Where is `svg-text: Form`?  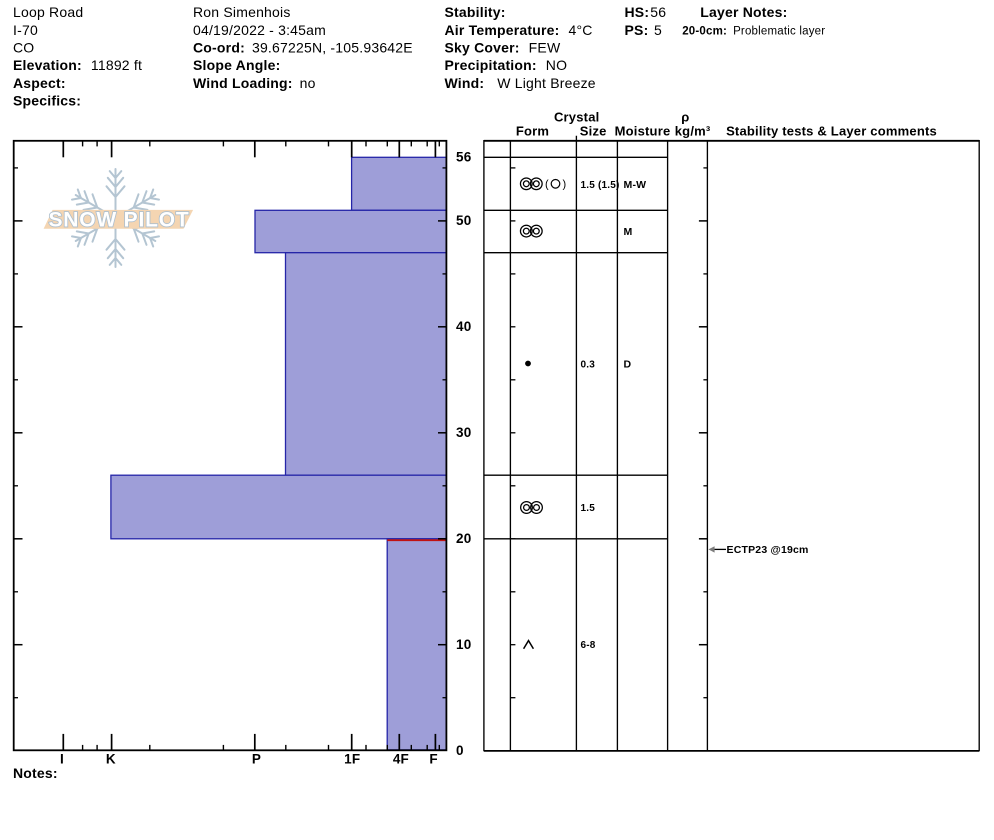
svg-text: Form is located at coordinates (532, 130).